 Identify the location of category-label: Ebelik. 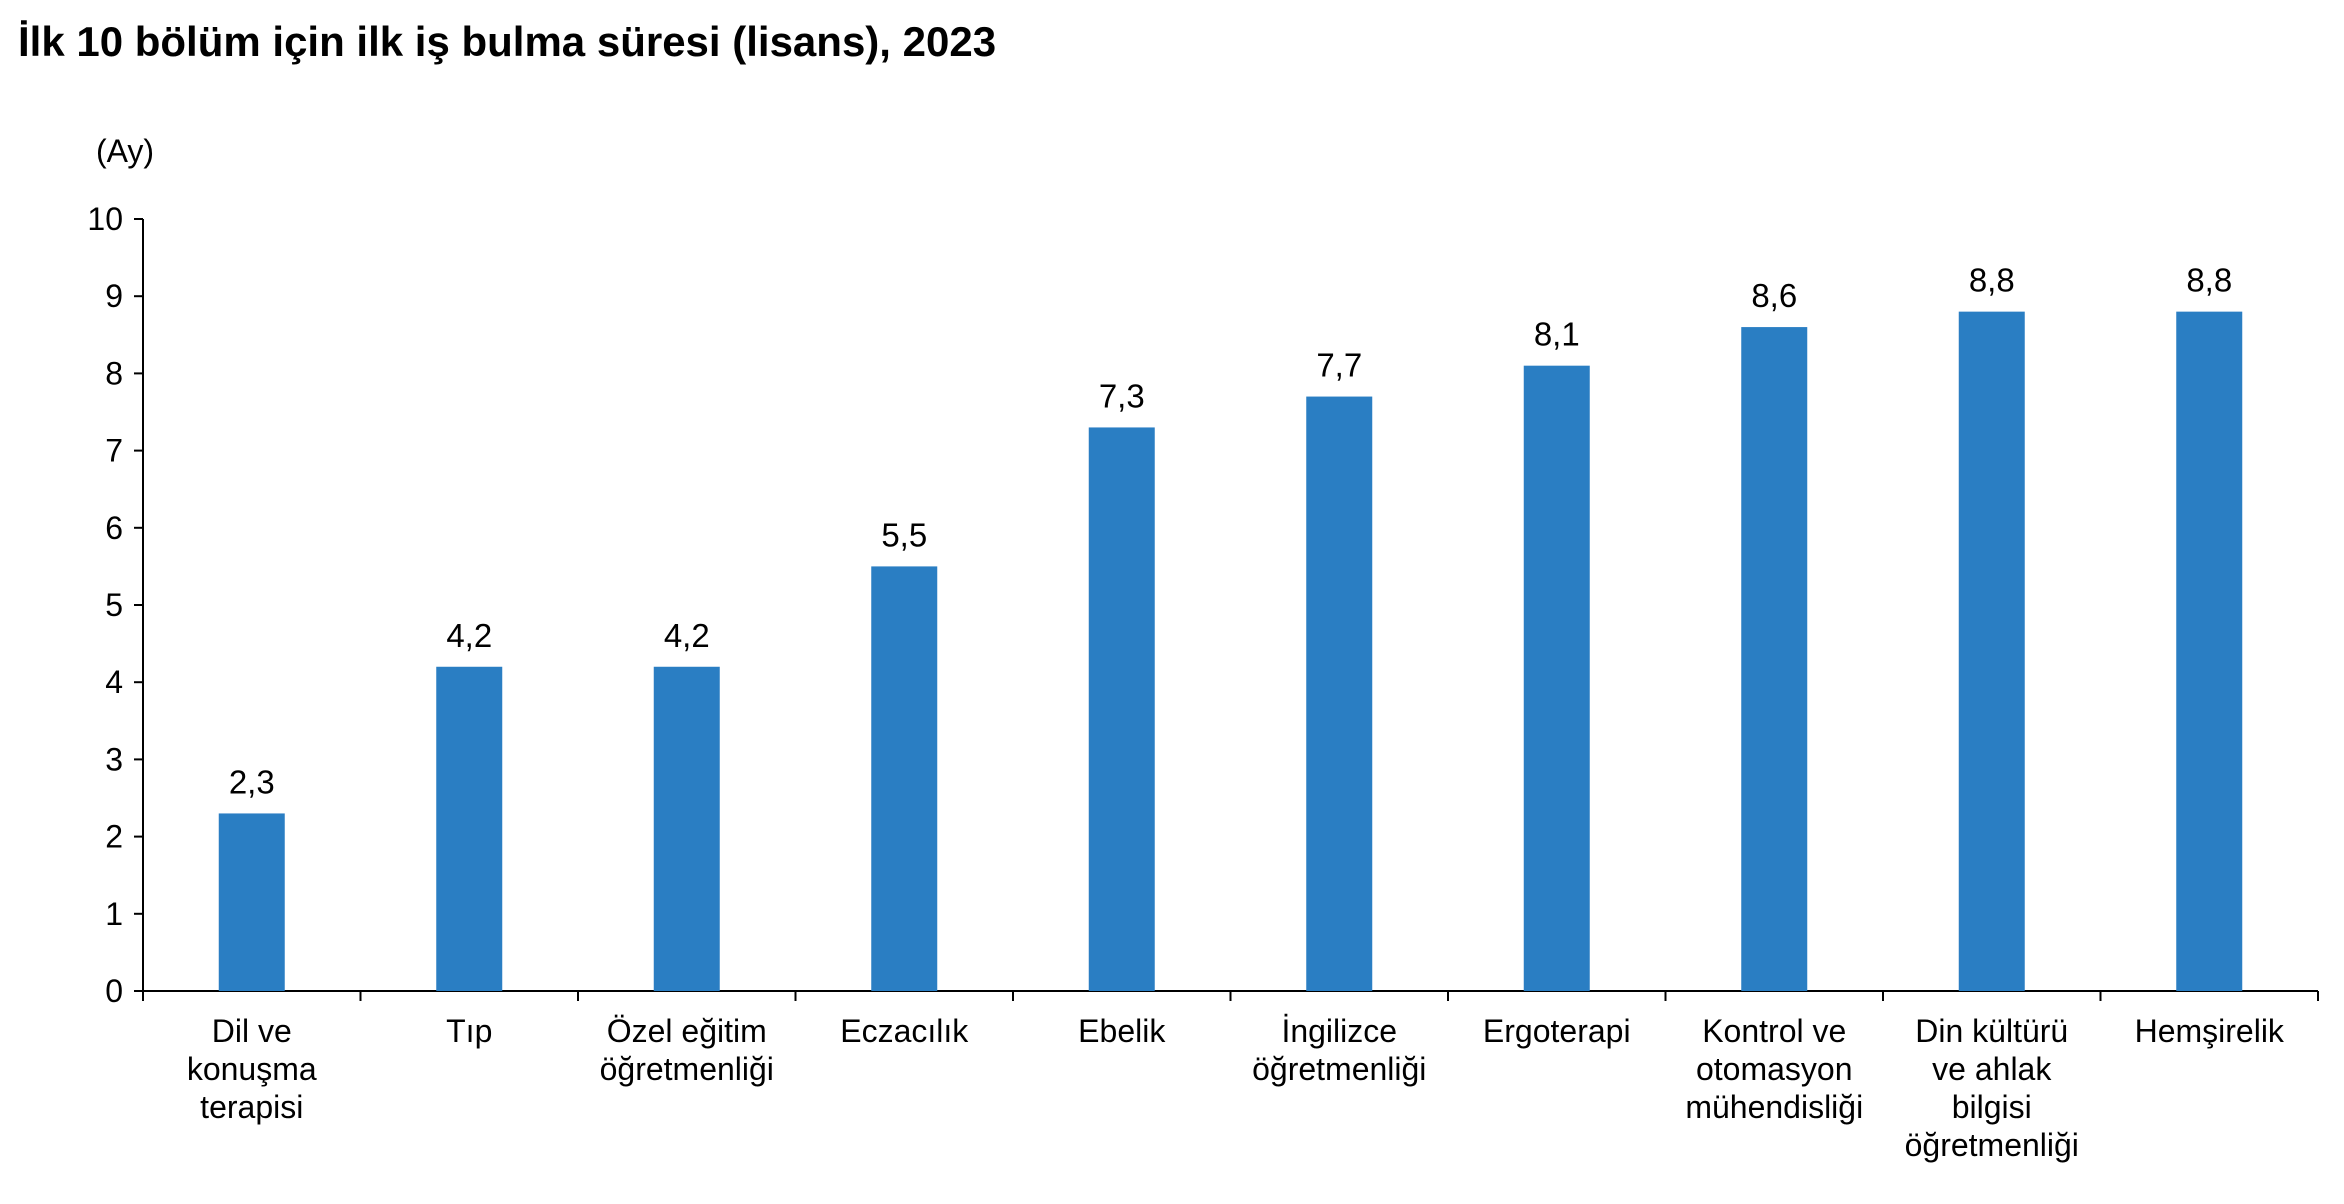
(1122, 1031).